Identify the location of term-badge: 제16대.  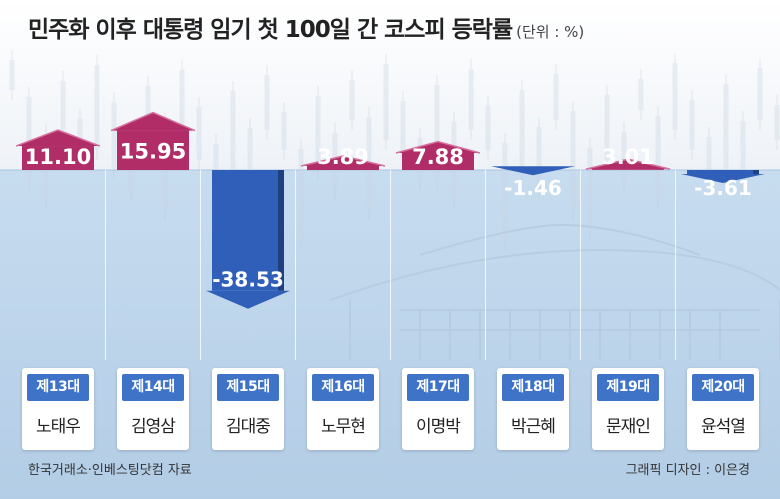
(343, 387).